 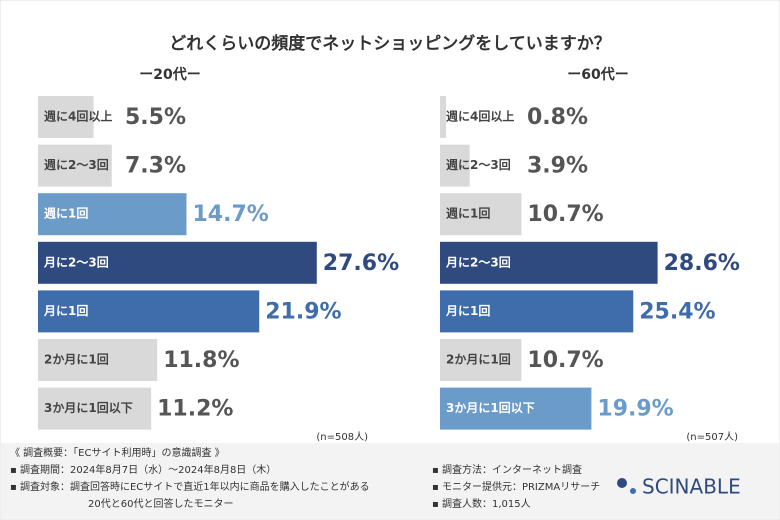 What do you see at coordinates (390, 481) in the screenshot?
I see `footer-band` at bounding box center [390, 481].